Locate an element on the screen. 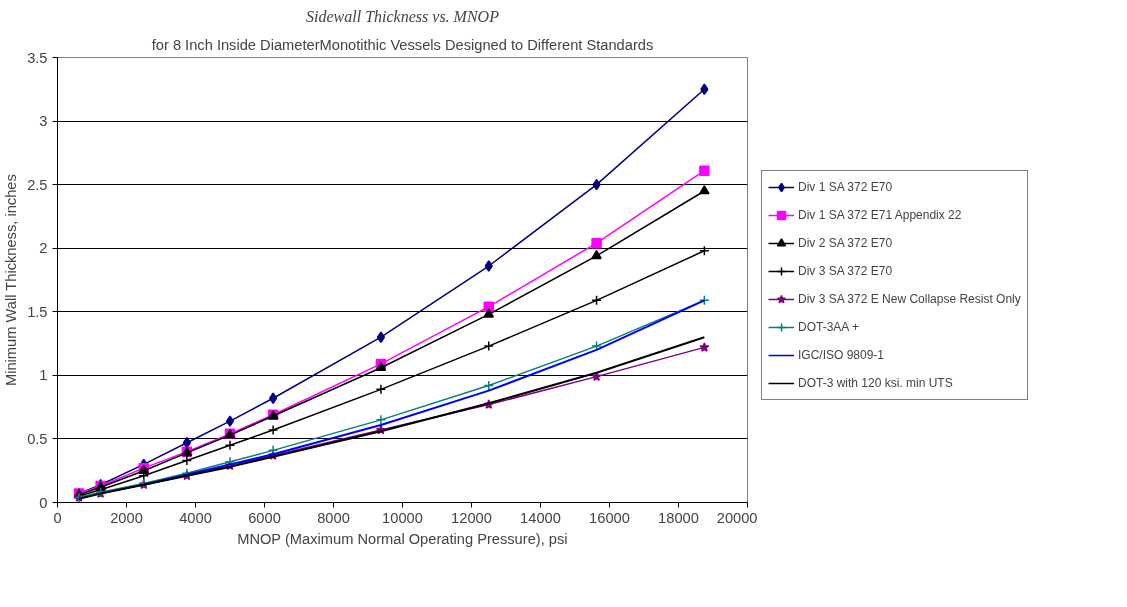 The height and width of the screenshot is (607, 1127). legend-label: Div 3 SA 372 E New Collapse Resist Only is located at coordinates (909, 299).